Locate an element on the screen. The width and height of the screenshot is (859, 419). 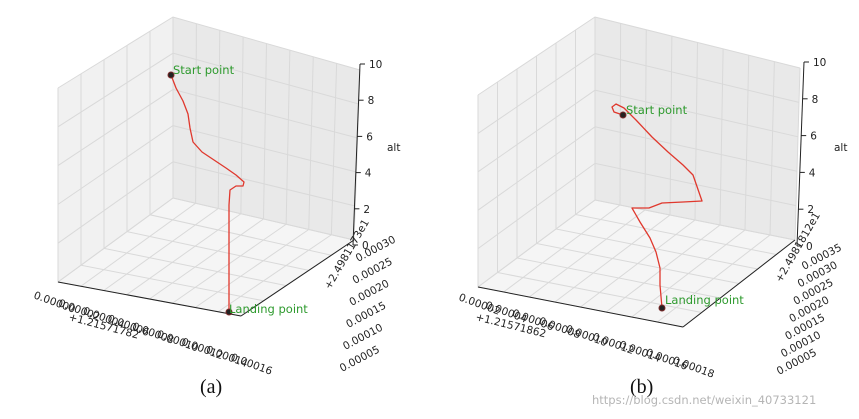
x-tick-label: 0.00018 is located at coordinates (693, 368).